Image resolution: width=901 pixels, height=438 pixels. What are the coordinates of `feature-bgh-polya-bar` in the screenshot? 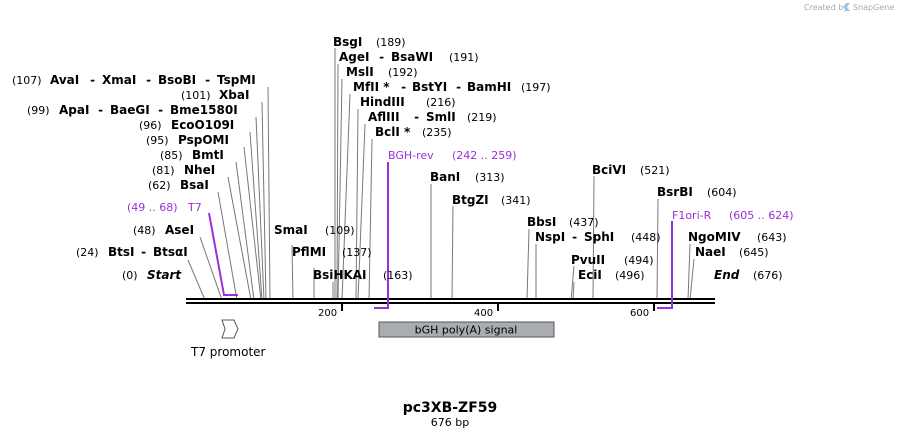 It's located at (466, 329).